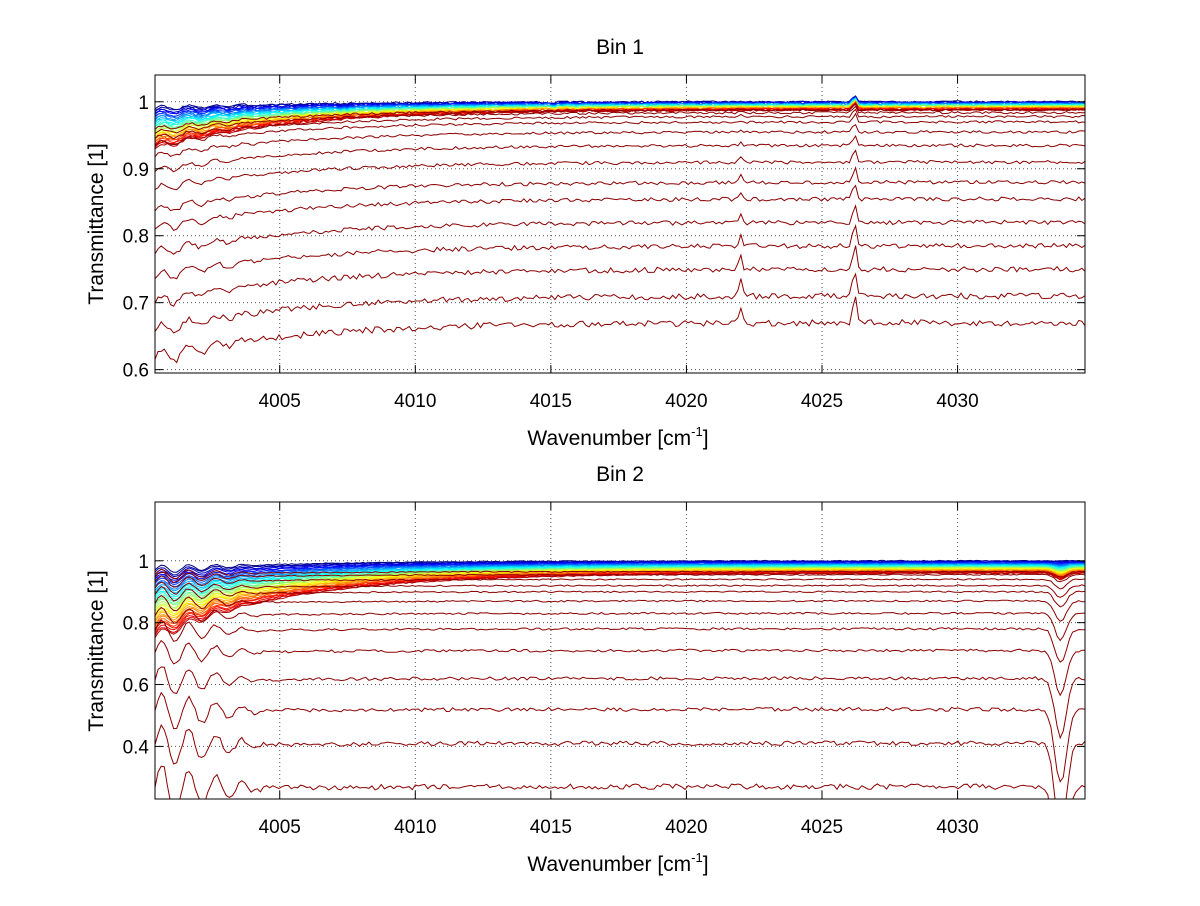  Describe the element at coordinates (620, 474) in the screenshot. I see `bin2-title: Bin 2` at that location.